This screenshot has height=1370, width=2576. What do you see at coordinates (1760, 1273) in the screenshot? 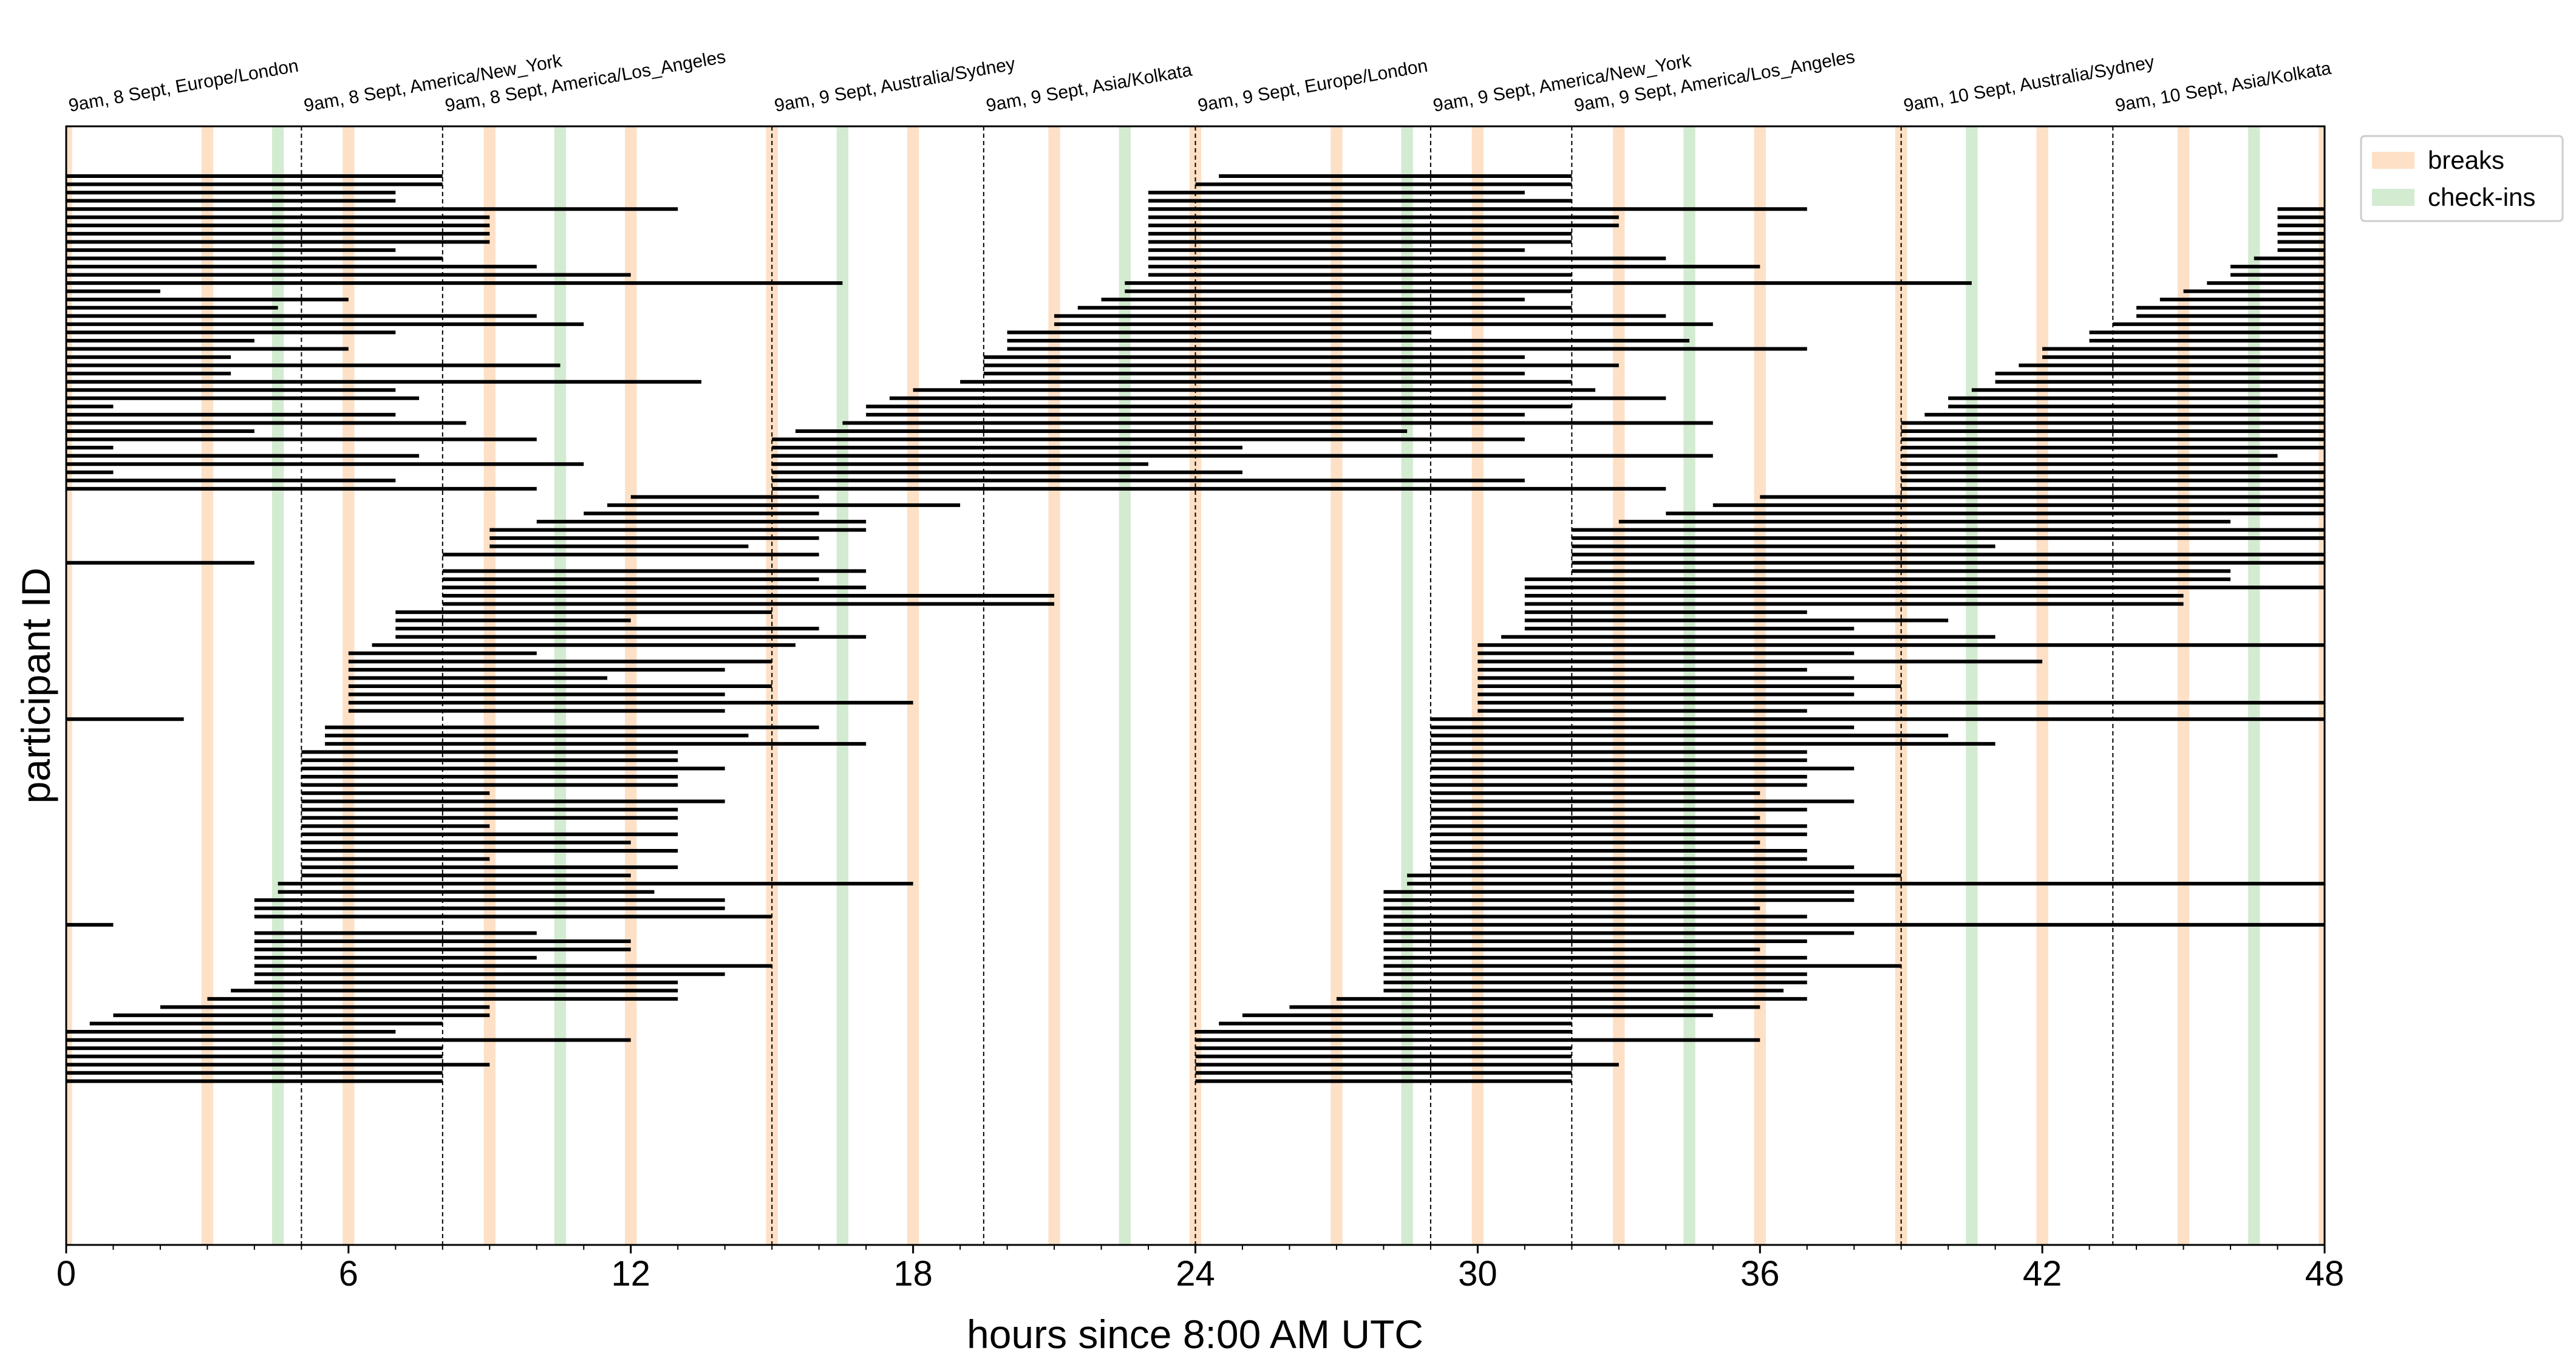
I see `x-tick-label-36: 36` at bounding box center [1760, 1273].